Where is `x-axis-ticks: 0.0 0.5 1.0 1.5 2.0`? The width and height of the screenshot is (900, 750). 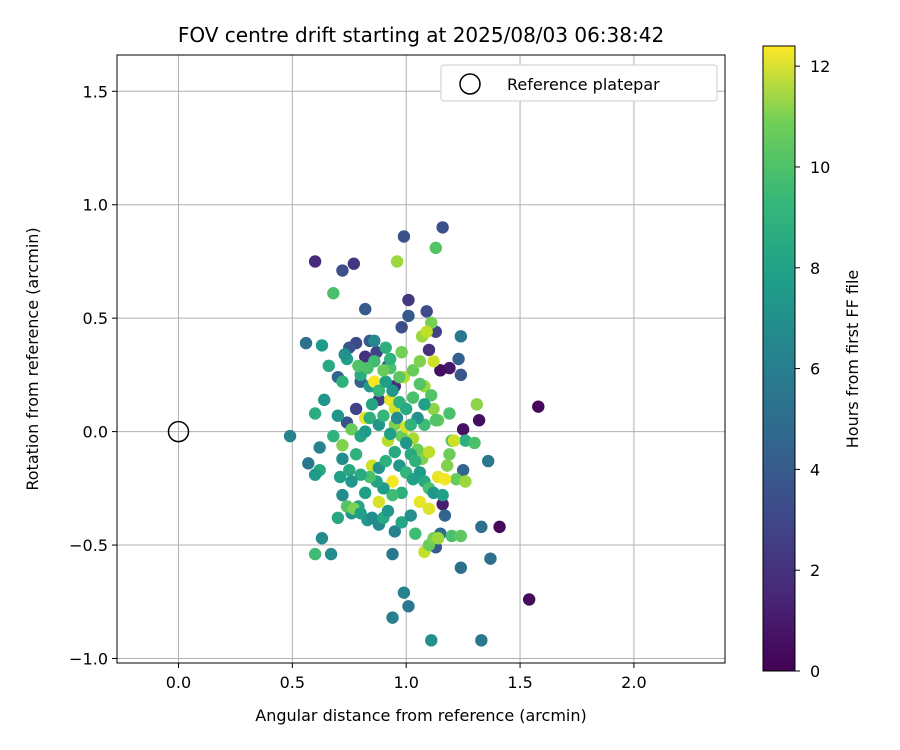
x-axis-ticks: 0.0 0.5 1.0 1.5 2.0 is located at coordinates (406, 677).